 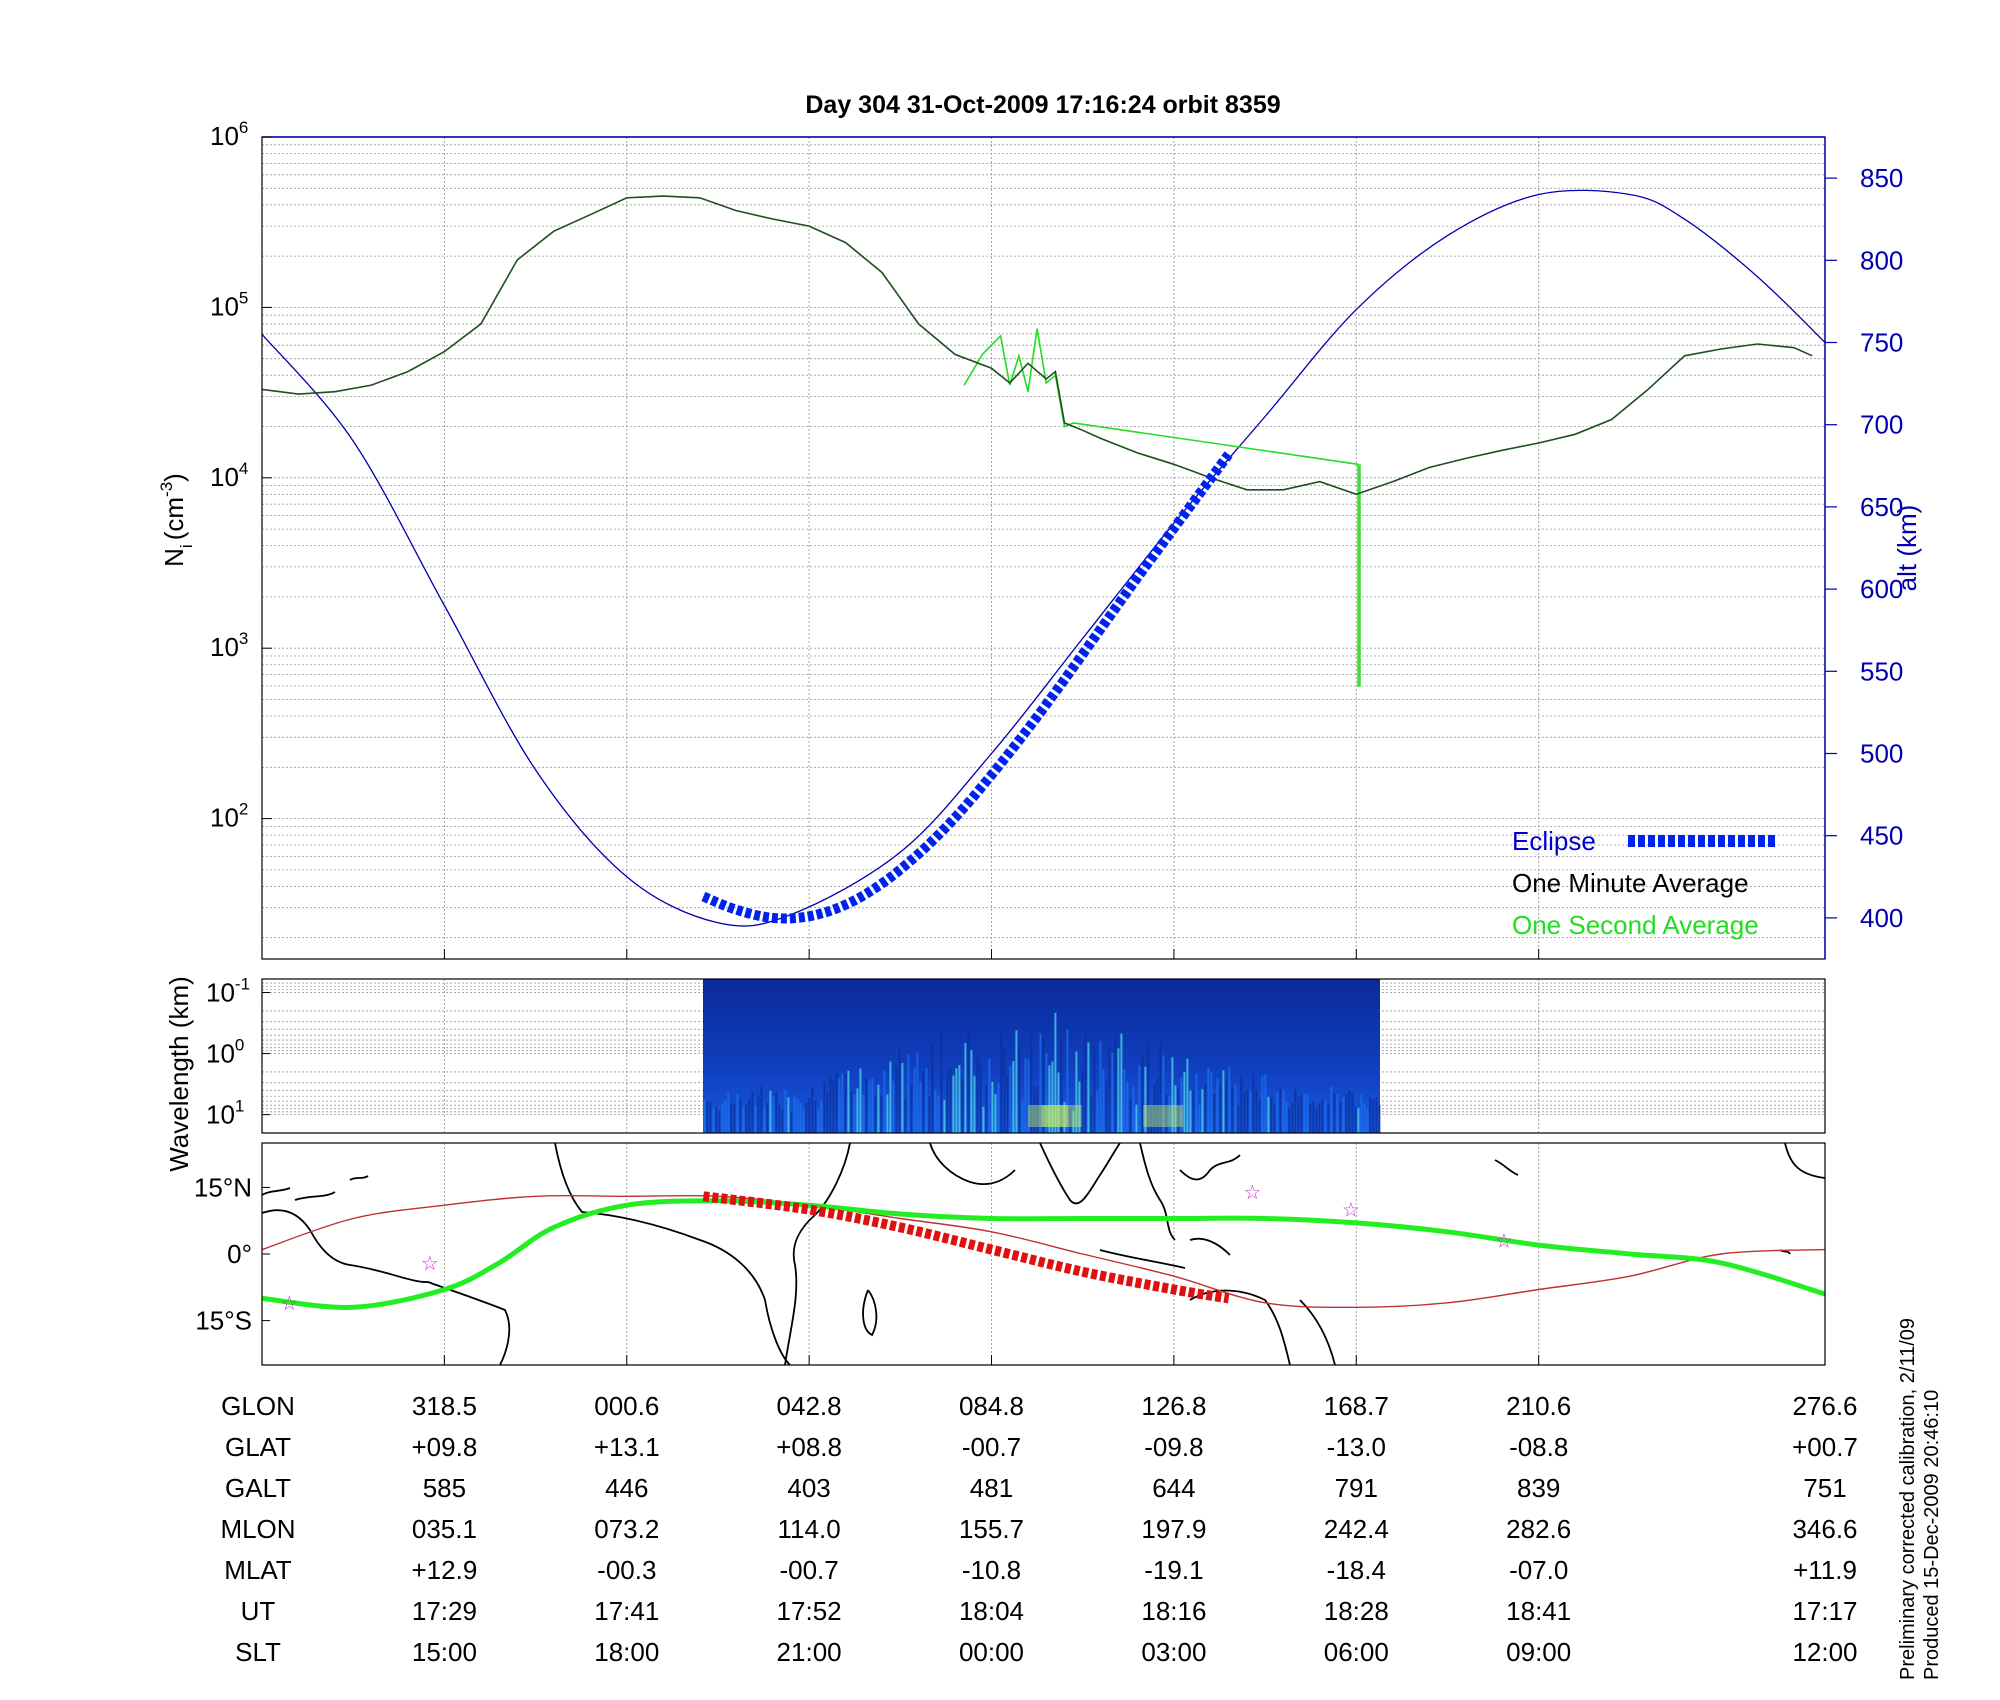 I want to click on ephemeris-cell: +11.9, so click(x=1825, y=1570).